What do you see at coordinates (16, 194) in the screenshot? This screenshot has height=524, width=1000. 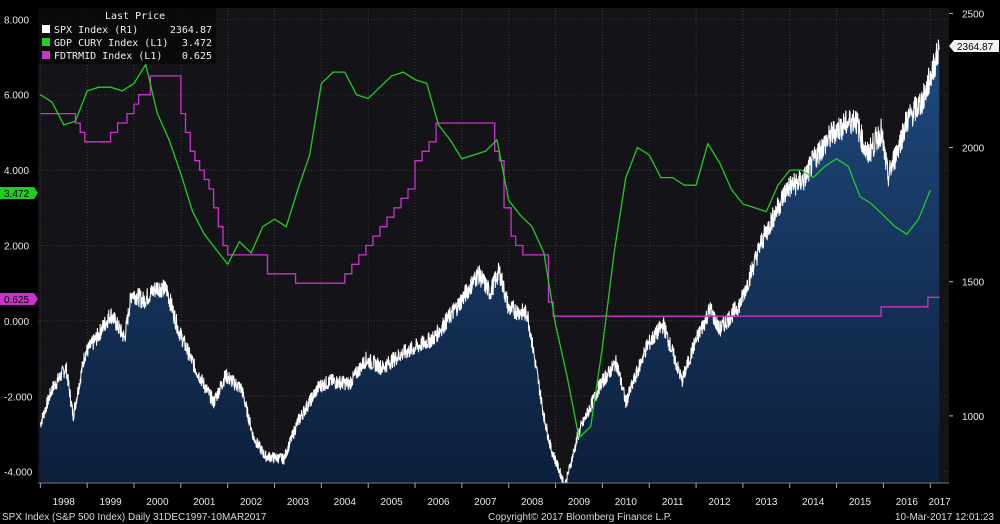 I see `gdp-last-value-label: 3.472` at bounding box center [16, 194].